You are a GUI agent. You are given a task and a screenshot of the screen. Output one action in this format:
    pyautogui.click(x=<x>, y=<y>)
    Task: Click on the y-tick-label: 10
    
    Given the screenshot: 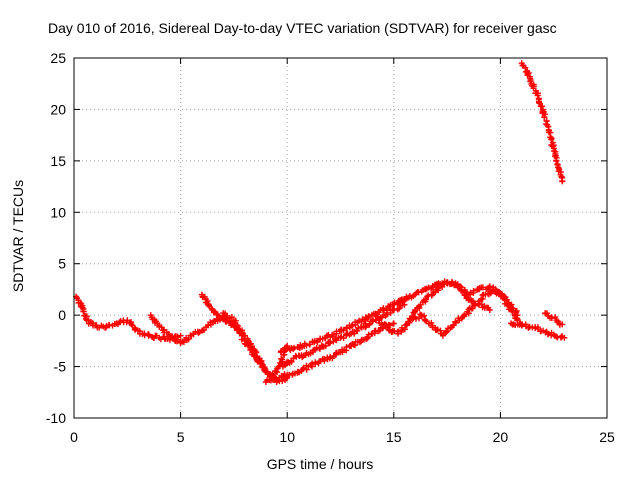 What is the action you would take?
    pyautogui.click(x=58, y=212)
    